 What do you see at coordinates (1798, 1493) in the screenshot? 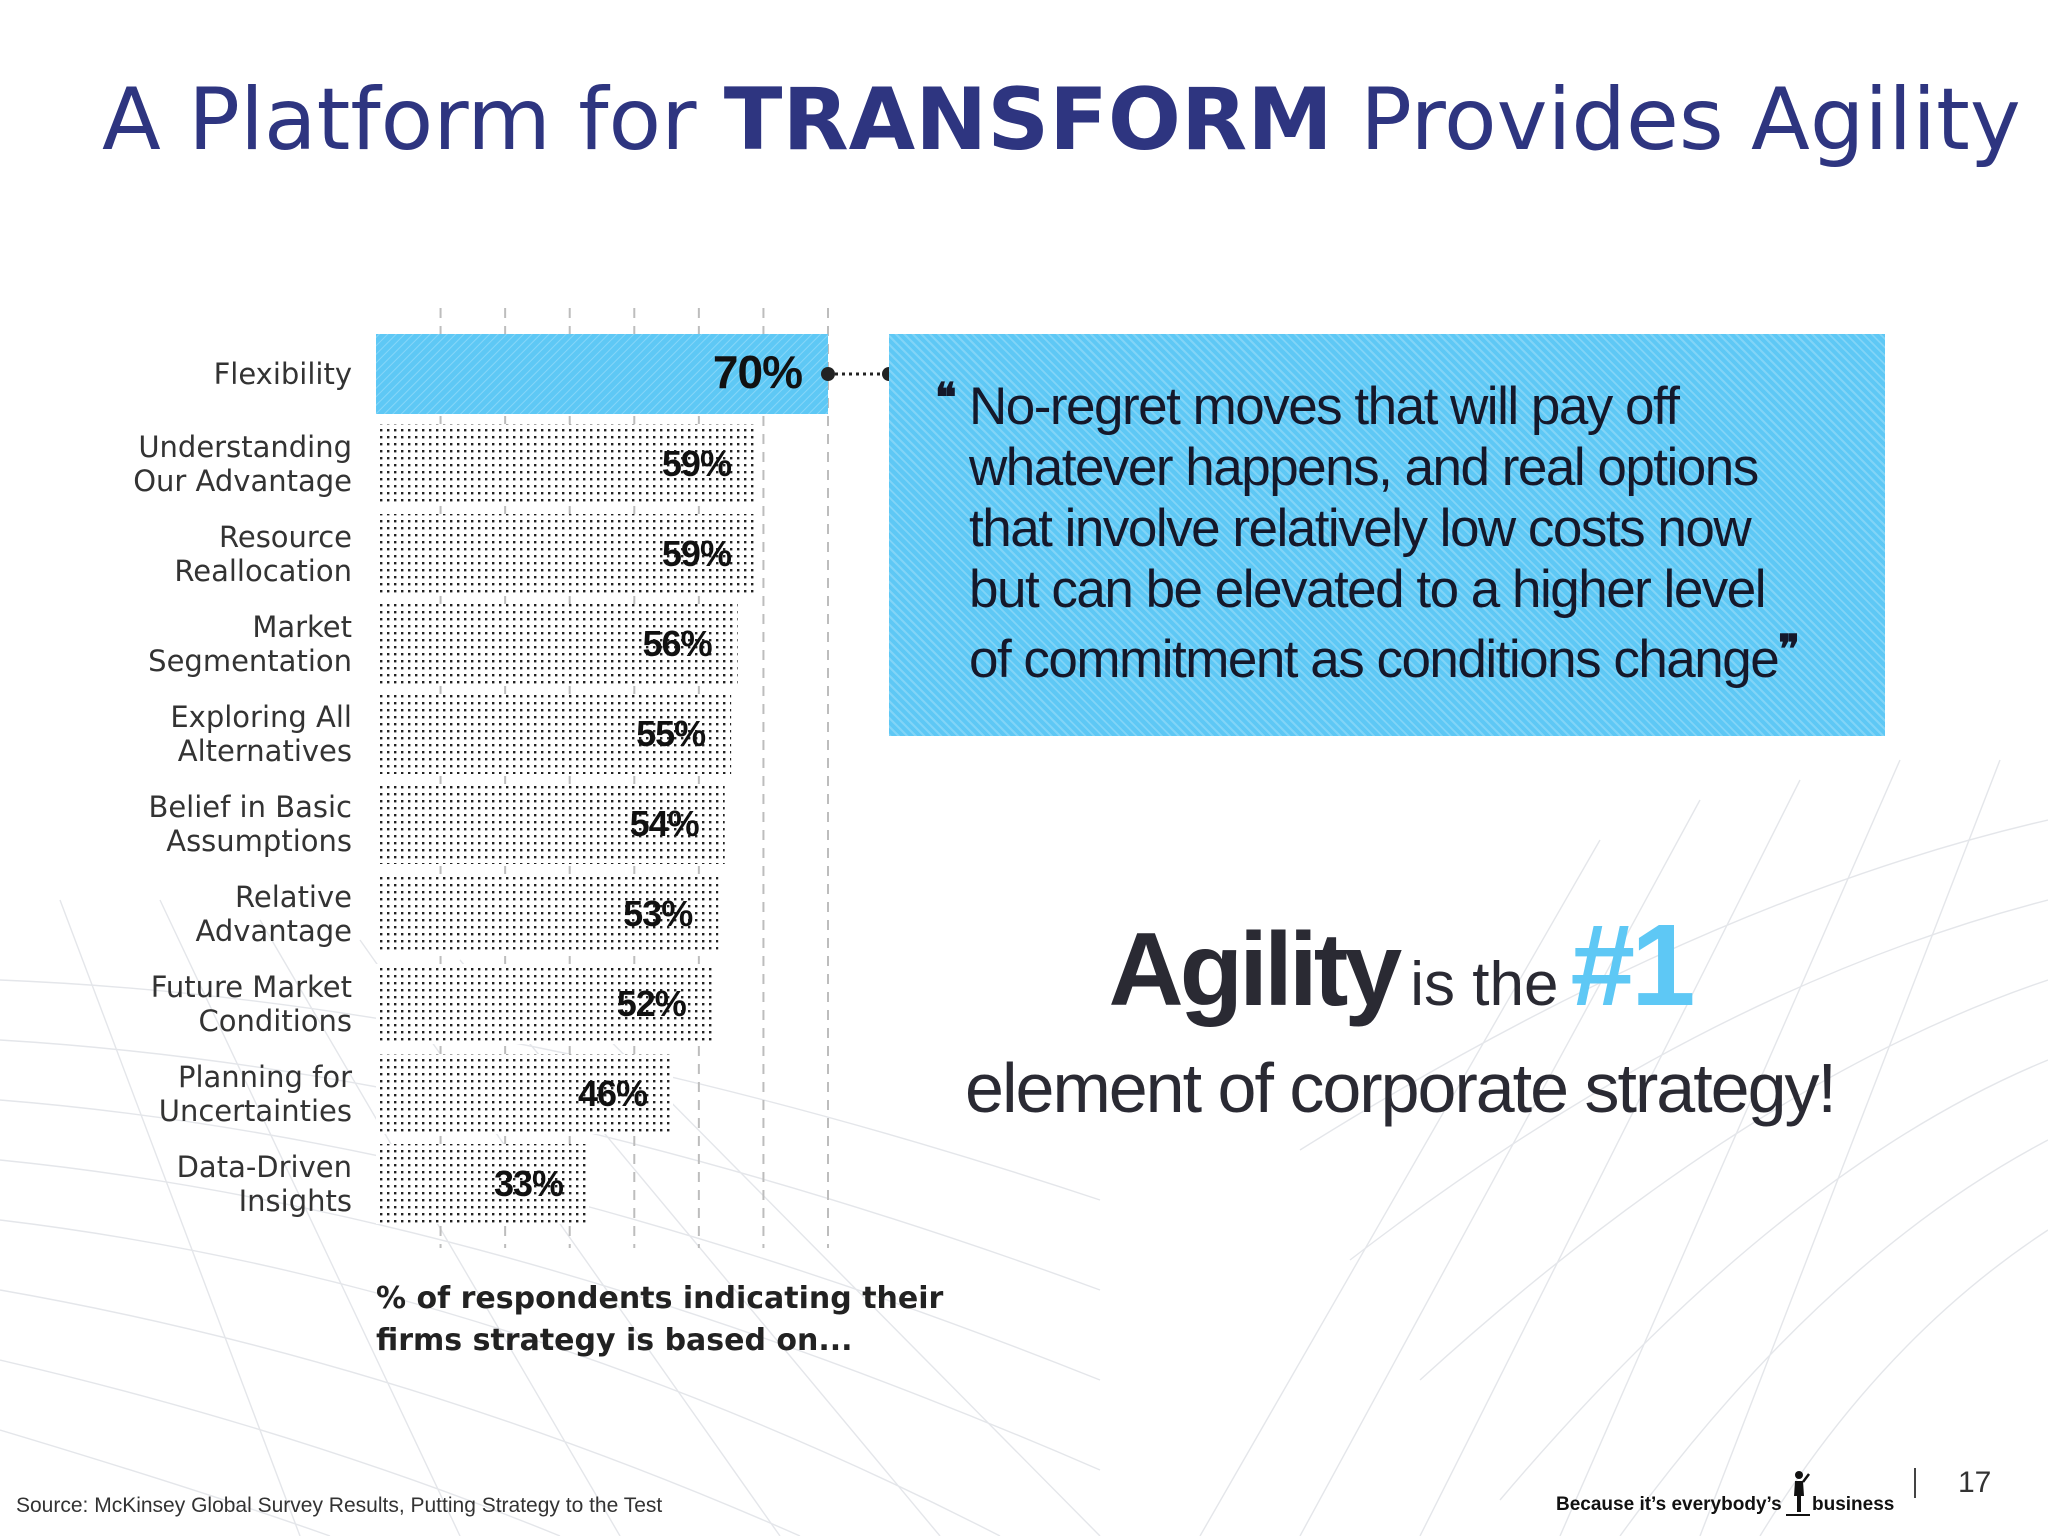
I see `person-figure-icon` at bounding box center [1798, 1493].